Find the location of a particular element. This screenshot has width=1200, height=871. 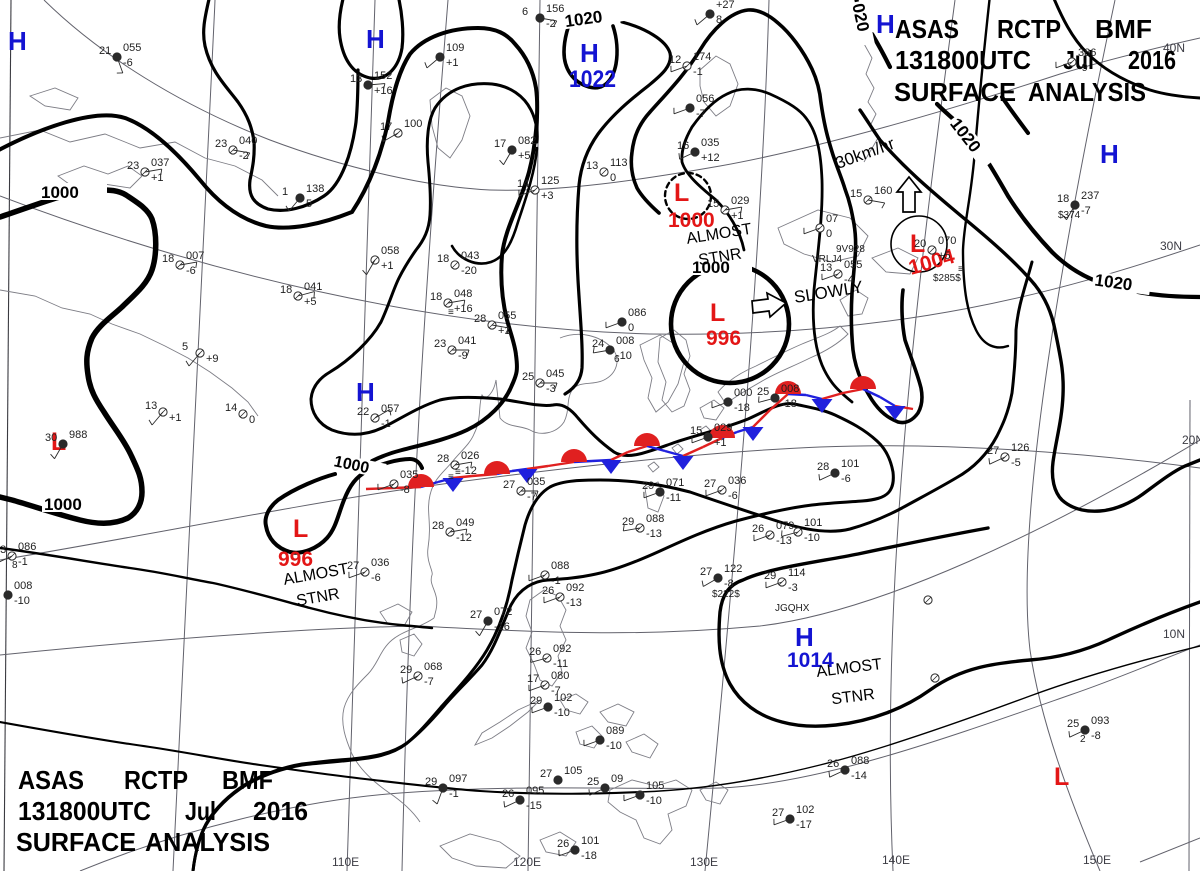

svg-text: 14 is located at coordinates (523, 184).